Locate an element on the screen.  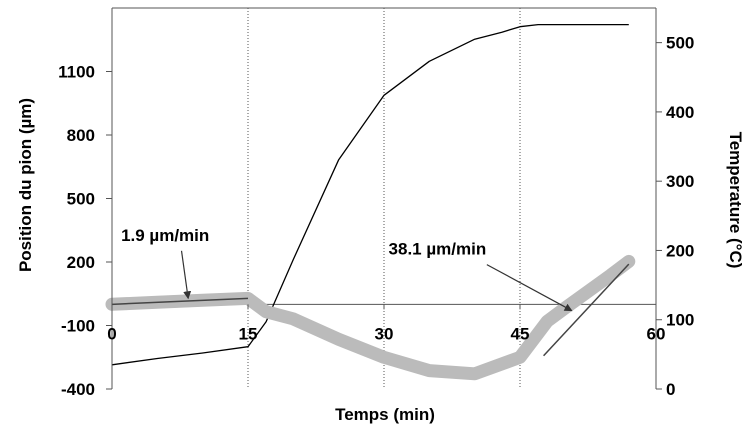
x-tick-label: 60 is located at coordinates (656, 333).